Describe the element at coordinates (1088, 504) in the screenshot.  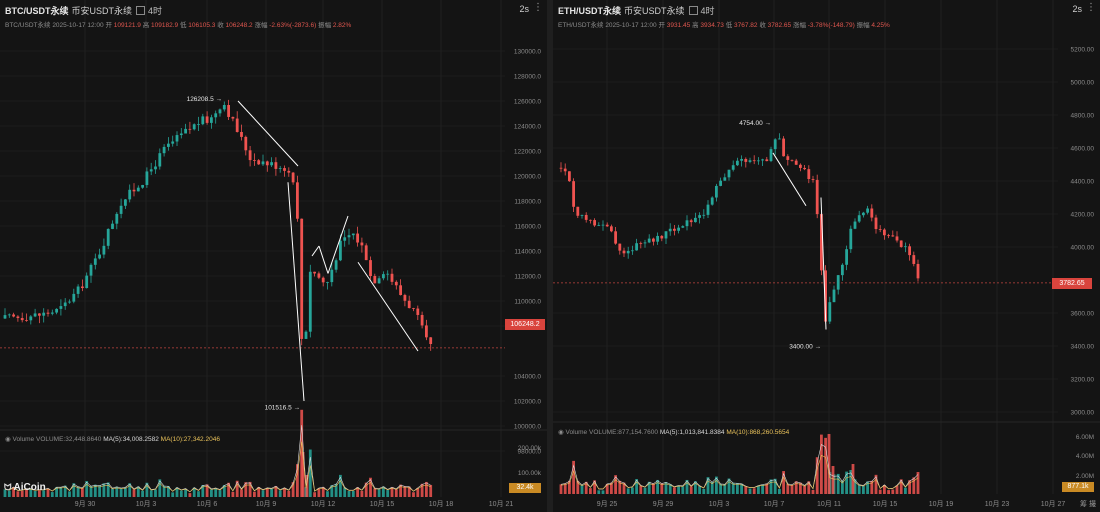
I see `corner-buttons: 筹 撮` at that location.